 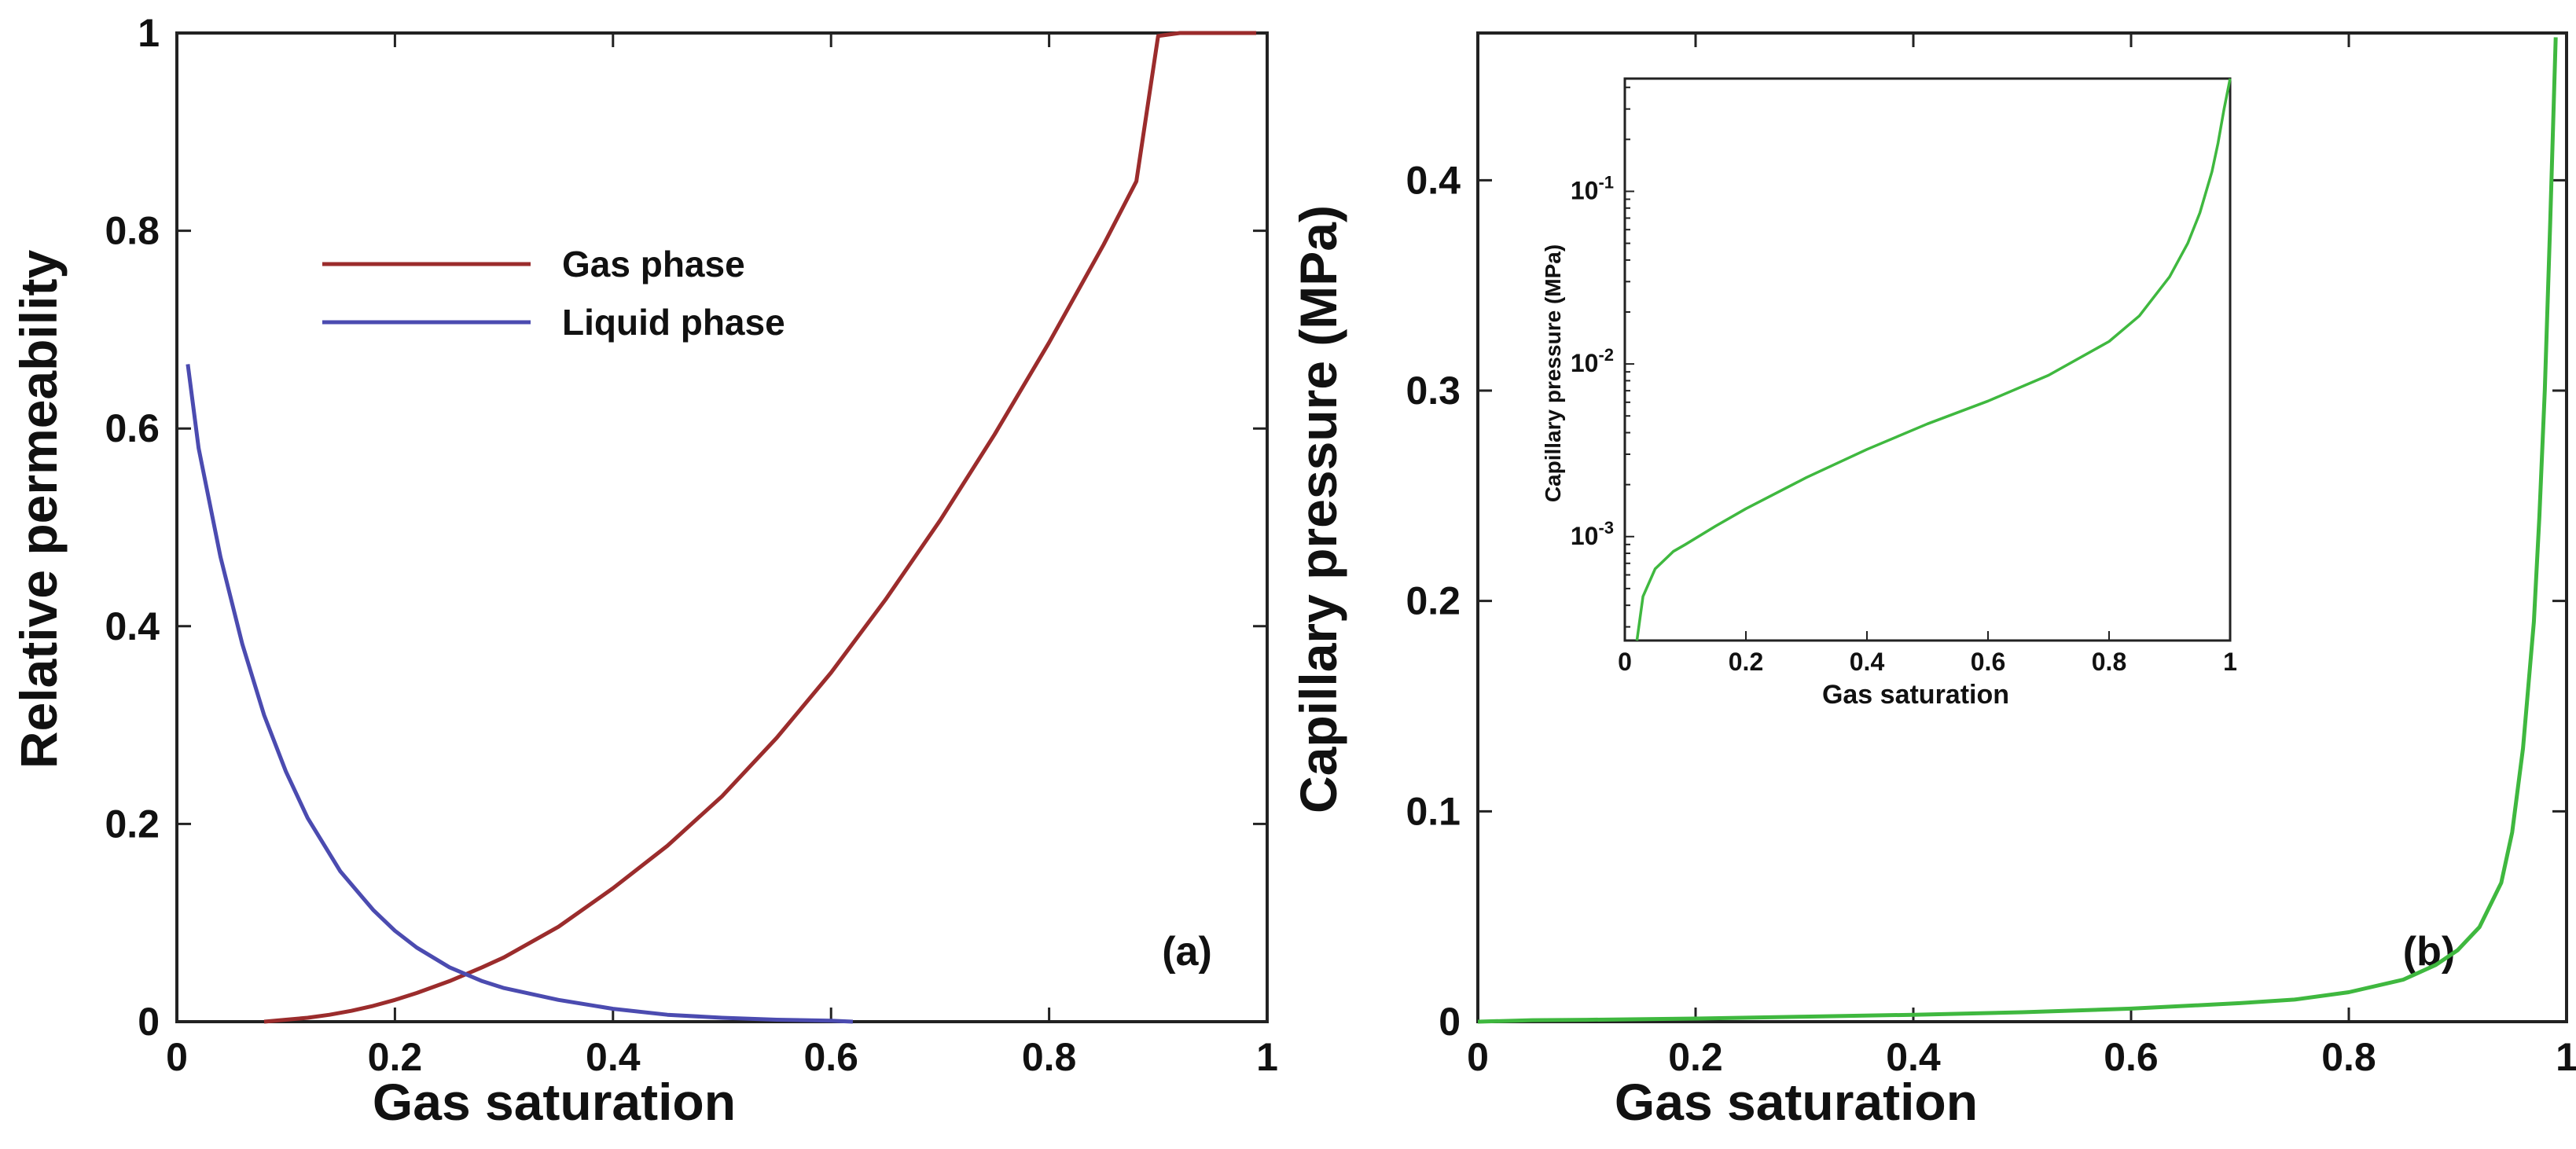 What do you see at coordinates (2230, 662) in the screenshot?
I see `inset-x-tick-label: 1` at bounding box center [2230, 662].